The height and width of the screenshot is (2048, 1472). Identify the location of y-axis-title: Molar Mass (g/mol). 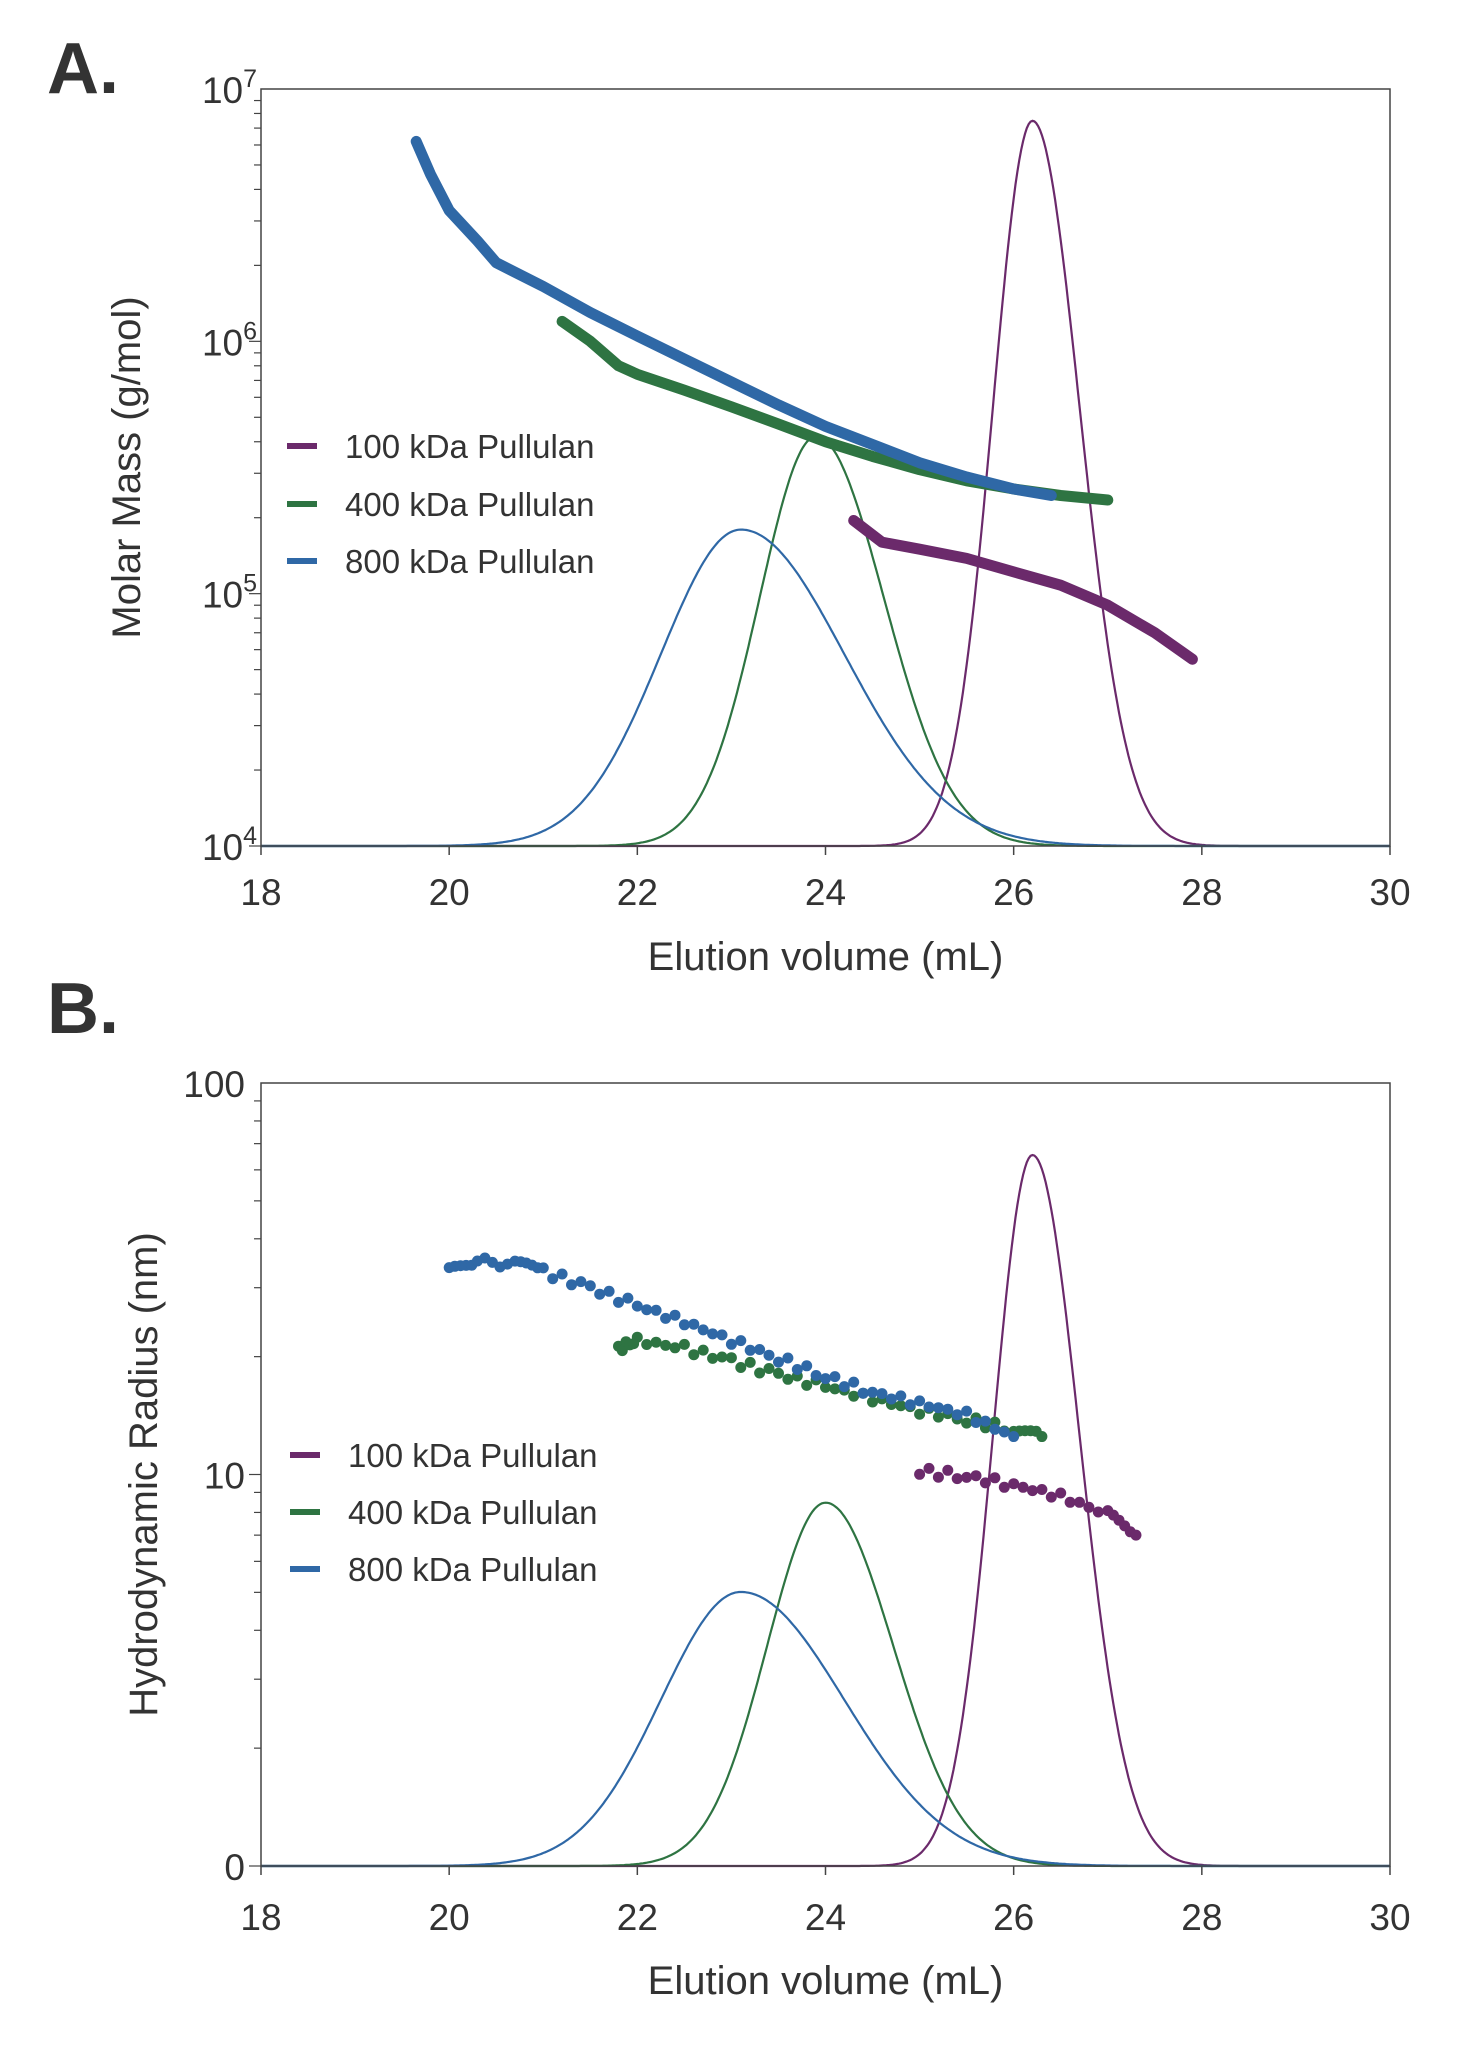
(127, 467).